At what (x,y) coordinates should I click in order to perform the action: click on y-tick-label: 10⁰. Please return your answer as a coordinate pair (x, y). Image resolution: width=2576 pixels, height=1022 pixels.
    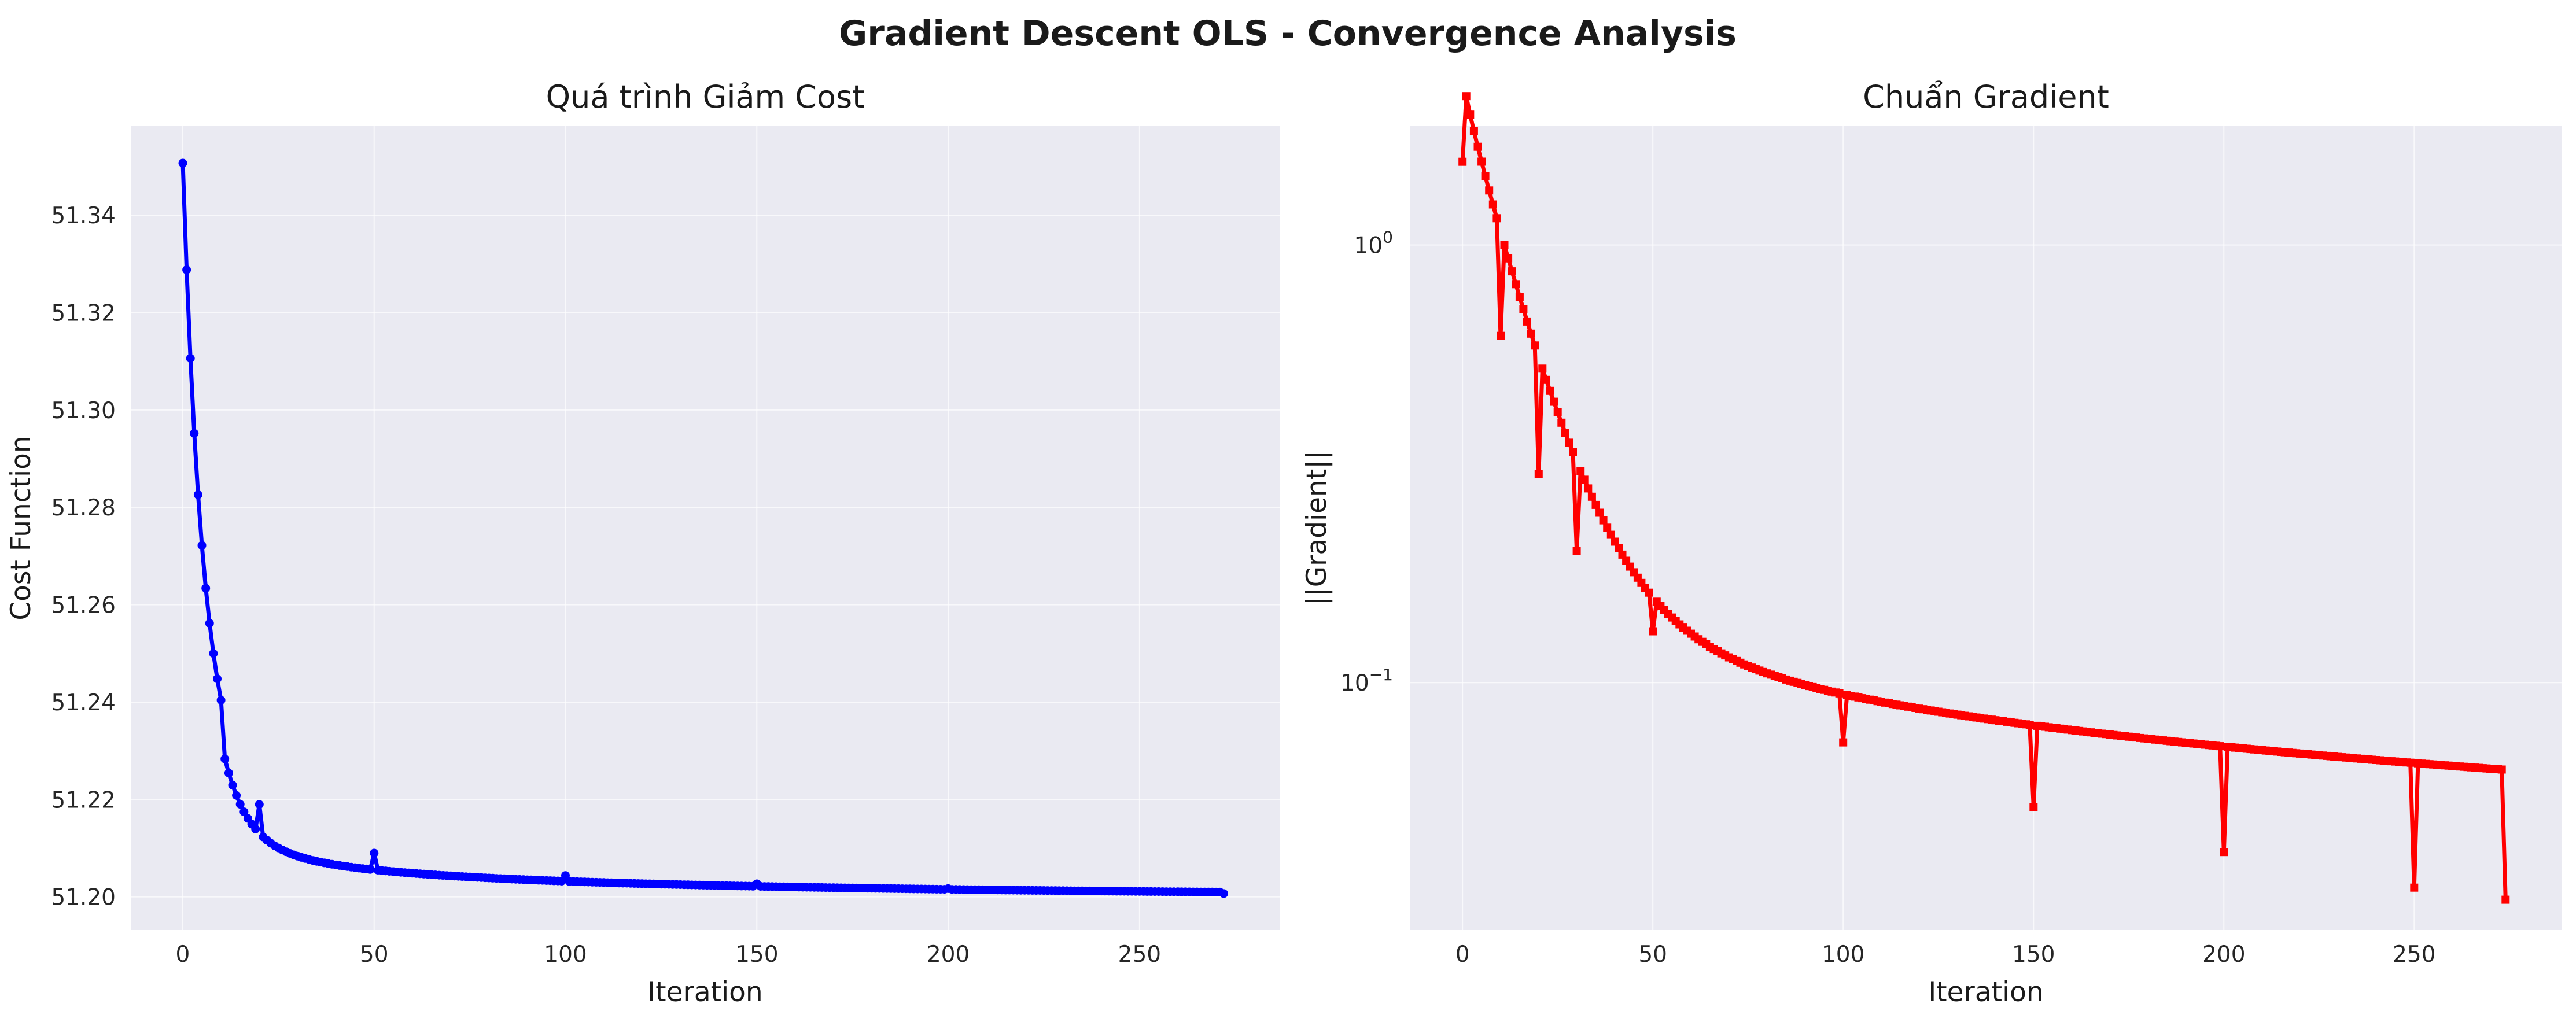
    Looking at the image, I should click on (1373, 243).